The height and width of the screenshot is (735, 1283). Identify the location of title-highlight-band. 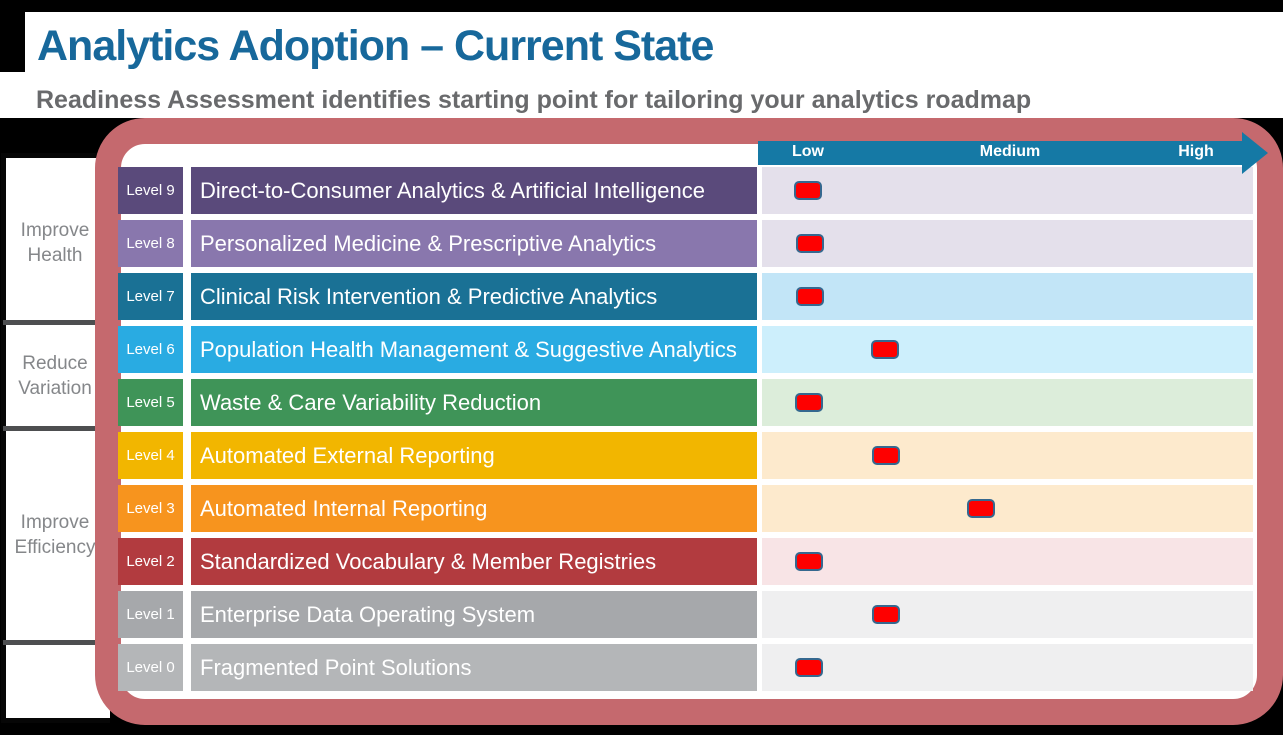
(654, 43).